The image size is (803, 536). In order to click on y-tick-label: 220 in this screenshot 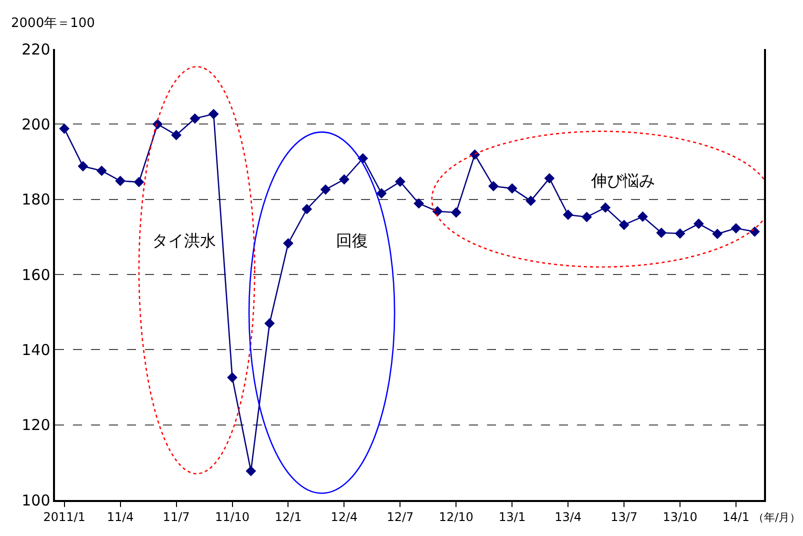, I will do `click(36, 49)`.